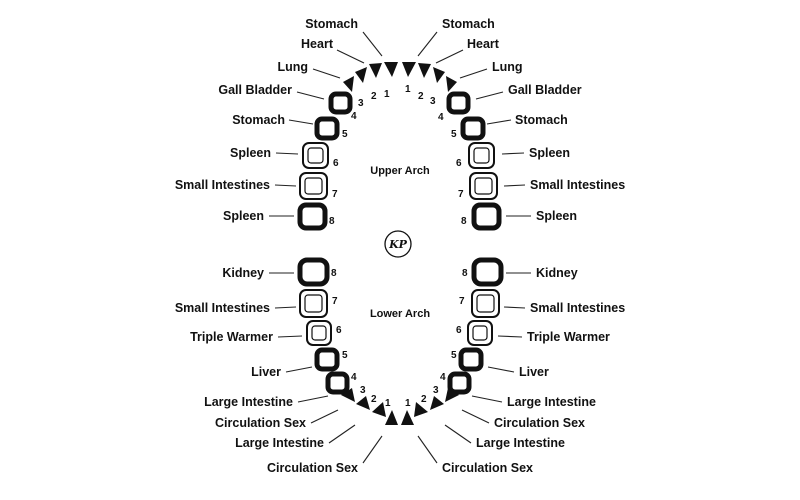 The width and height of the screenshot is (800, 500). I want to click on upper-arch-label: Upper Arch, so click(400, 171).